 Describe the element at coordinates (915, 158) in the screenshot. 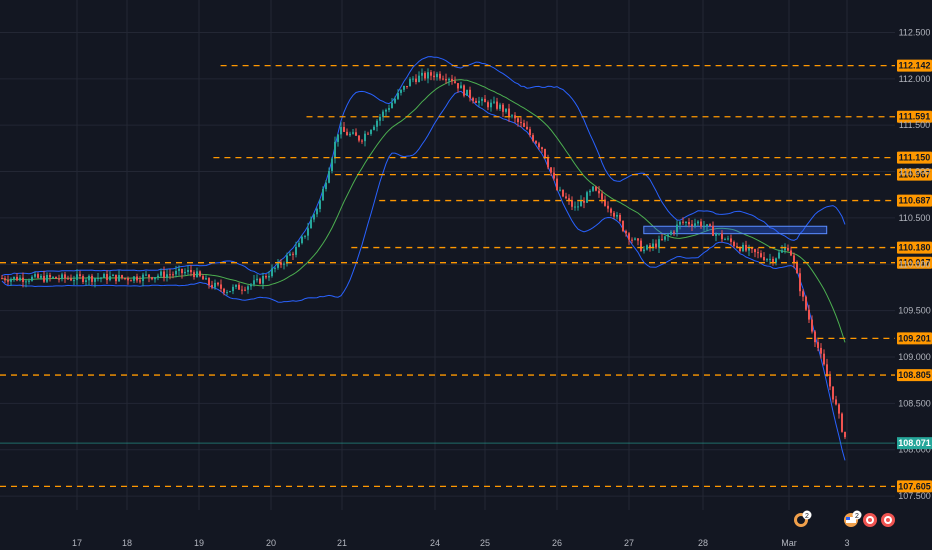

I see `level-label: 111.150` at that location.